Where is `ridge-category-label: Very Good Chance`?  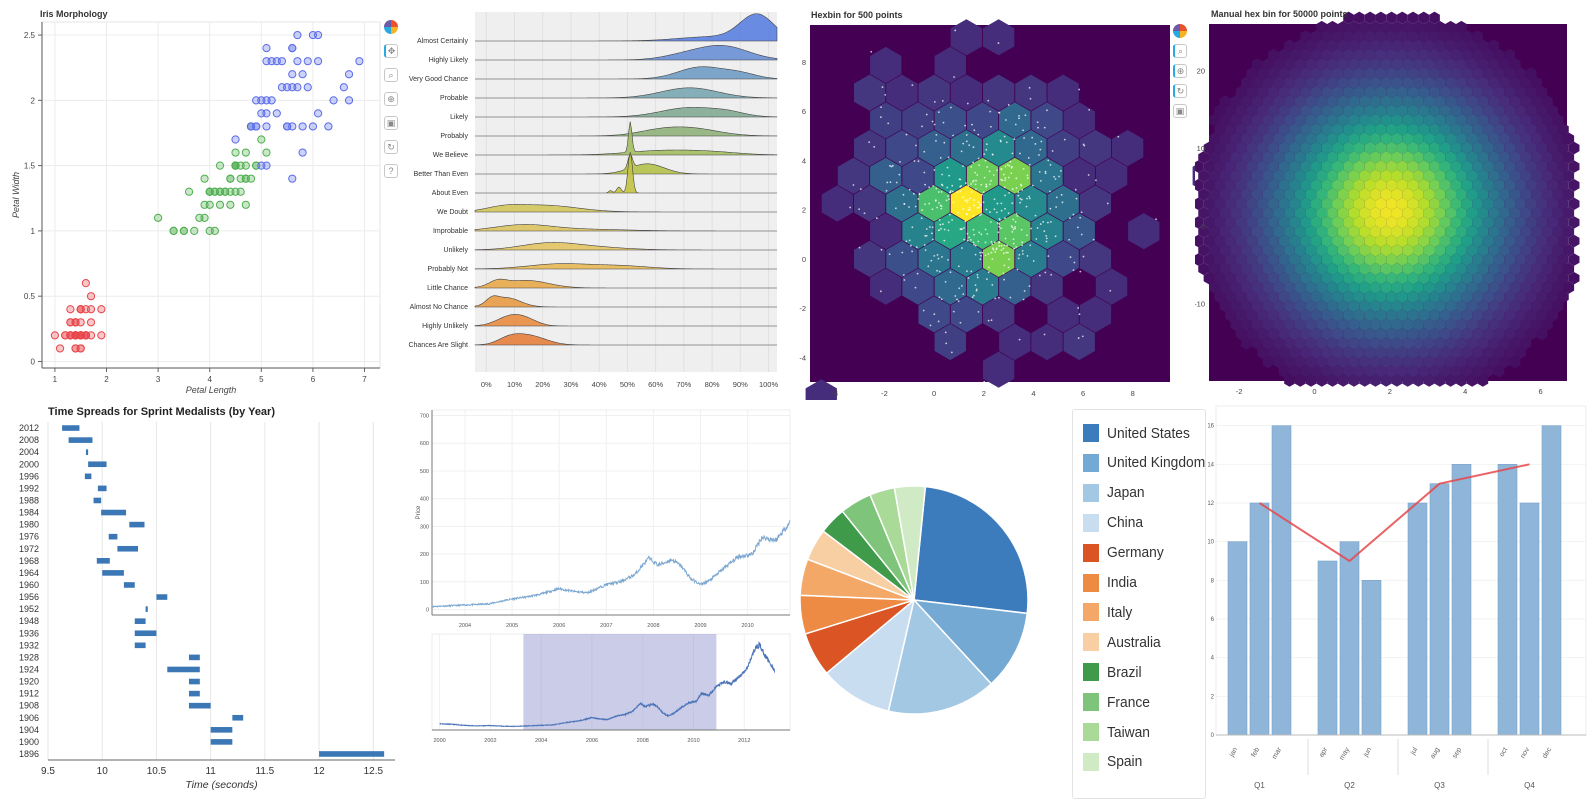
ridge-category-label: Very Good Chance is located at coordinates (438, 79).